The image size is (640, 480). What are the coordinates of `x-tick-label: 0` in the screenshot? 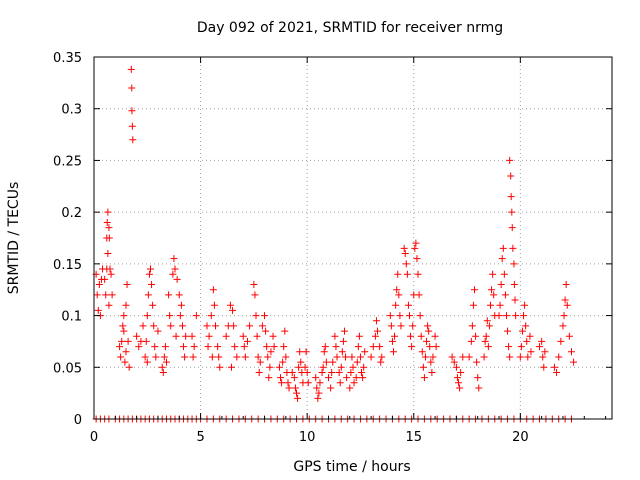 It's located at (94, 437).